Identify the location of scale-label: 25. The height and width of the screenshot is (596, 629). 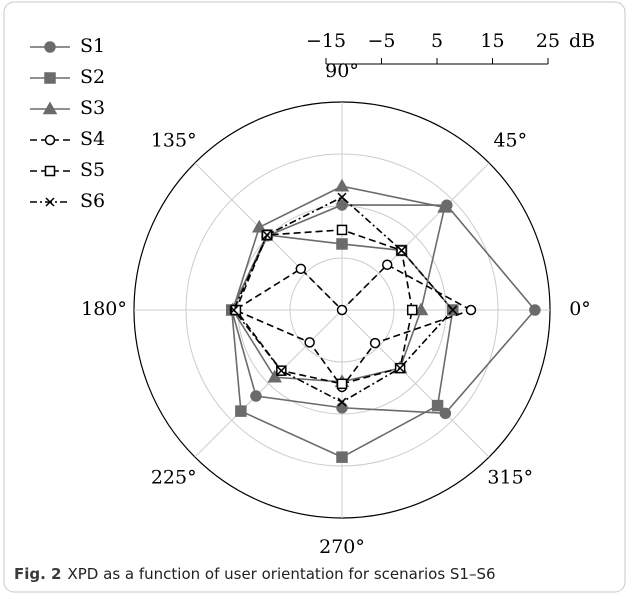
(548, 41).